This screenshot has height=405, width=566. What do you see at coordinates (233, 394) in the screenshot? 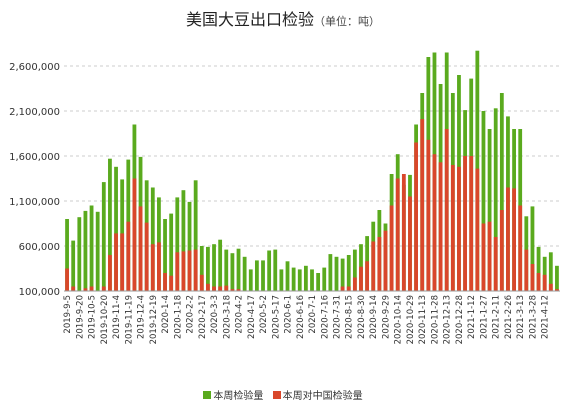
I see `legend-item-weekly: 本周检验量` at bounding box center [233, 394].